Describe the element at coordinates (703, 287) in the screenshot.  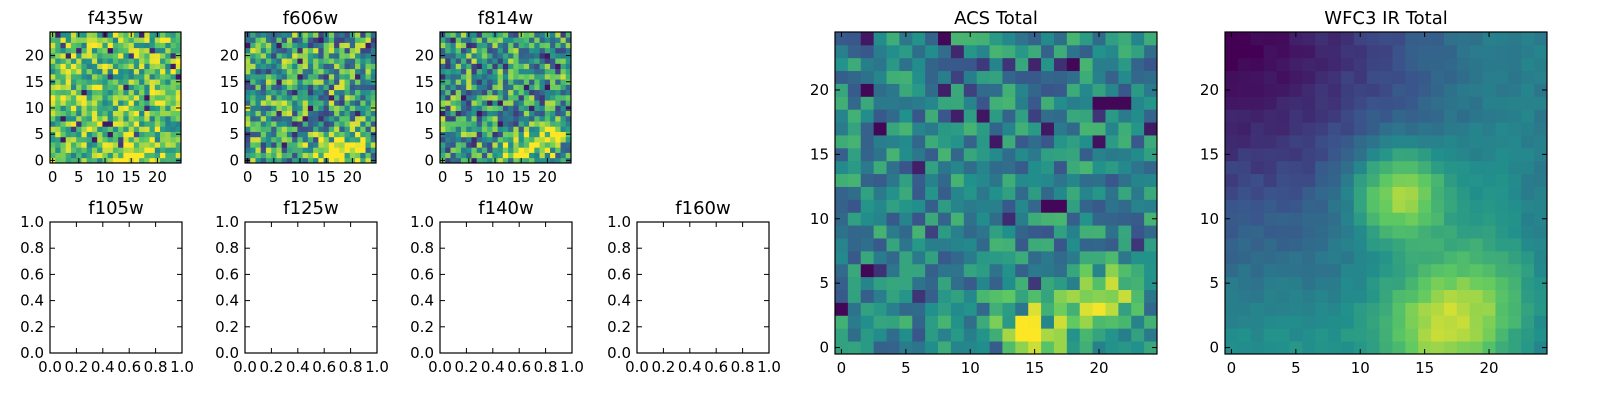
I see `plot-area` at that location.